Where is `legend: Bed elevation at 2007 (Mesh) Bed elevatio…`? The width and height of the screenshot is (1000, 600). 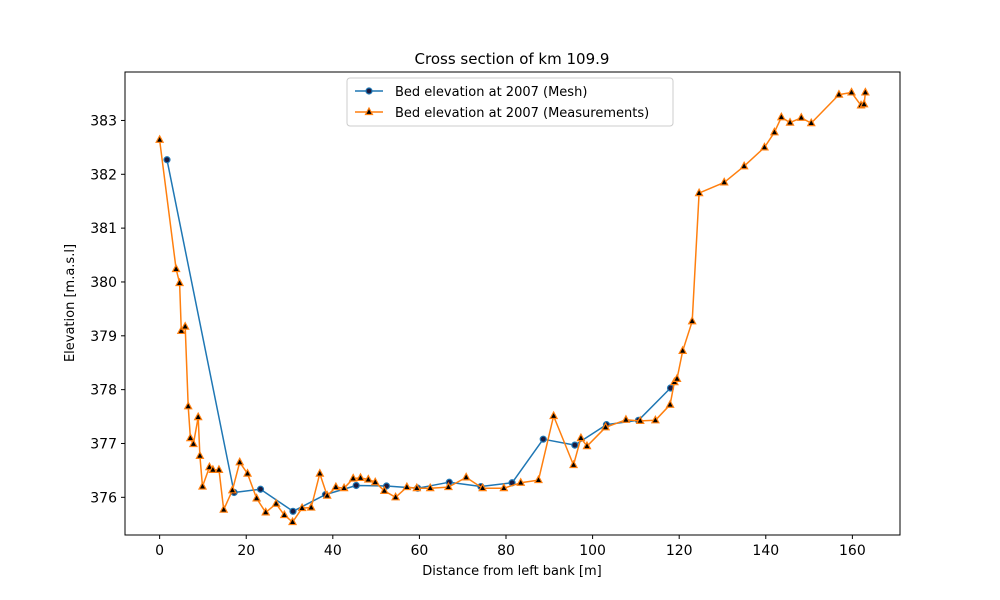 legend: Bed elevation at 2007 (Mesh) Bed elevatio… is located at coordinates (510, 102).